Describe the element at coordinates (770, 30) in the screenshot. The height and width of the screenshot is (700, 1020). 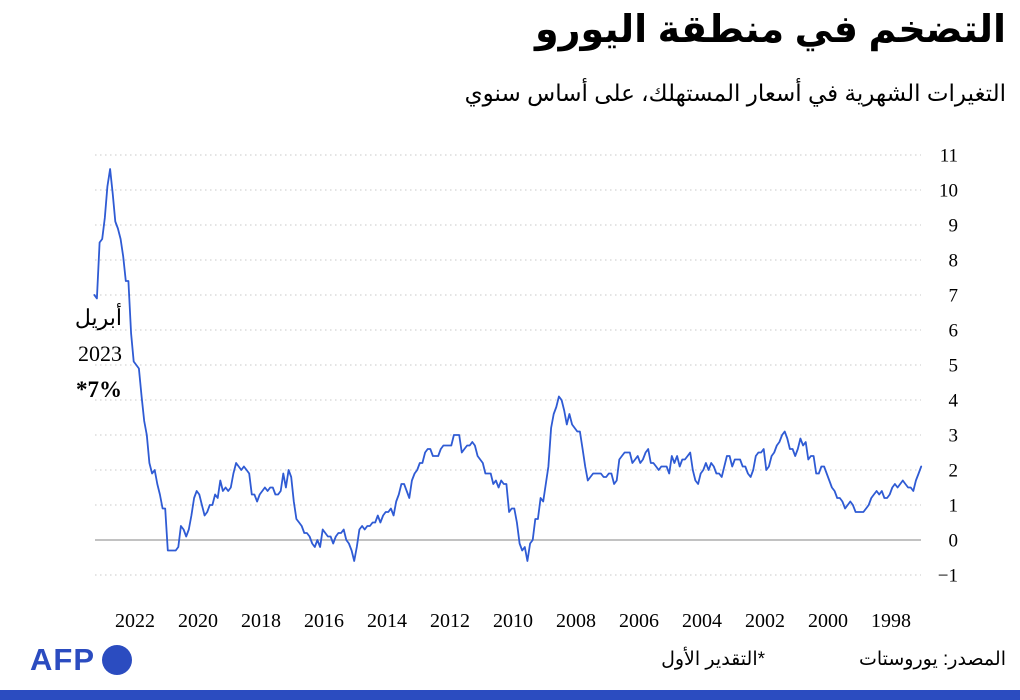
I see `page-title: التضخم في منطقة اليورو` at that location.